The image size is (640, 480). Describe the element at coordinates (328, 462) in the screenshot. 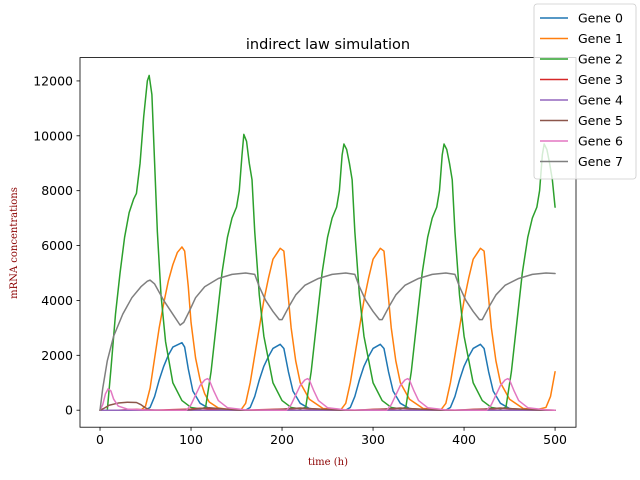

I see `x-axis-label: time (h)` at that location.